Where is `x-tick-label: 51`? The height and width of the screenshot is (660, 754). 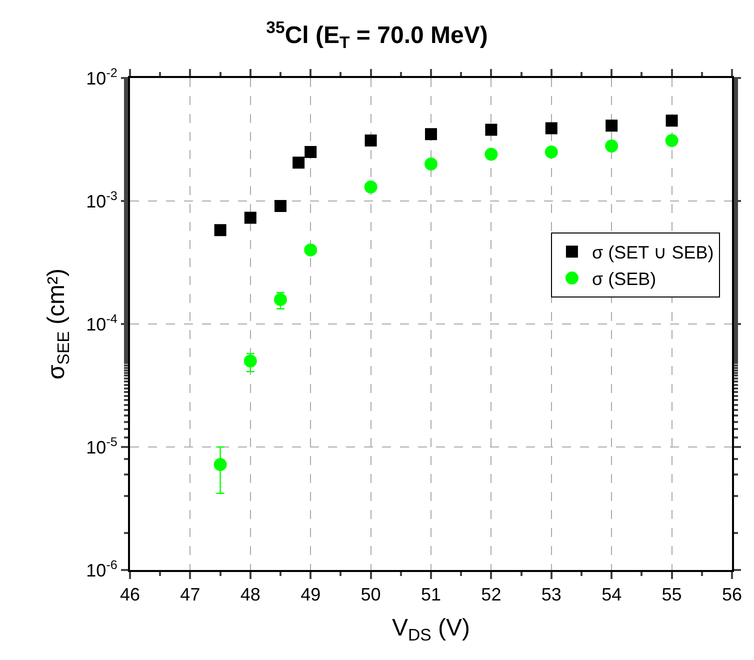 x-tick-label: 51 is located at coordinates (431, 594).